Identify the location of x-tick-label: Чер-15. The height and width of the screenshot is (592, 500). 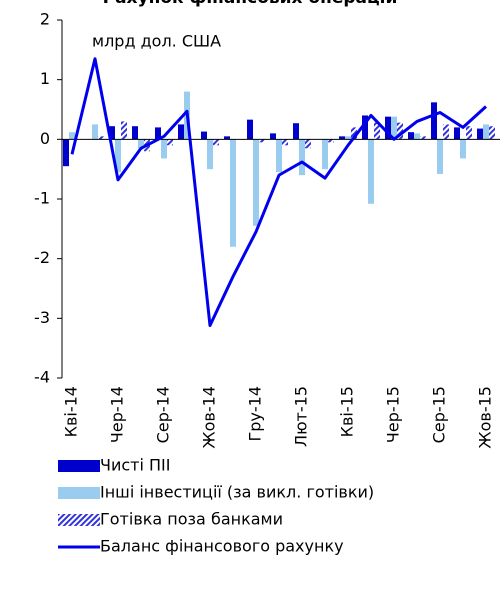
(393, 414).